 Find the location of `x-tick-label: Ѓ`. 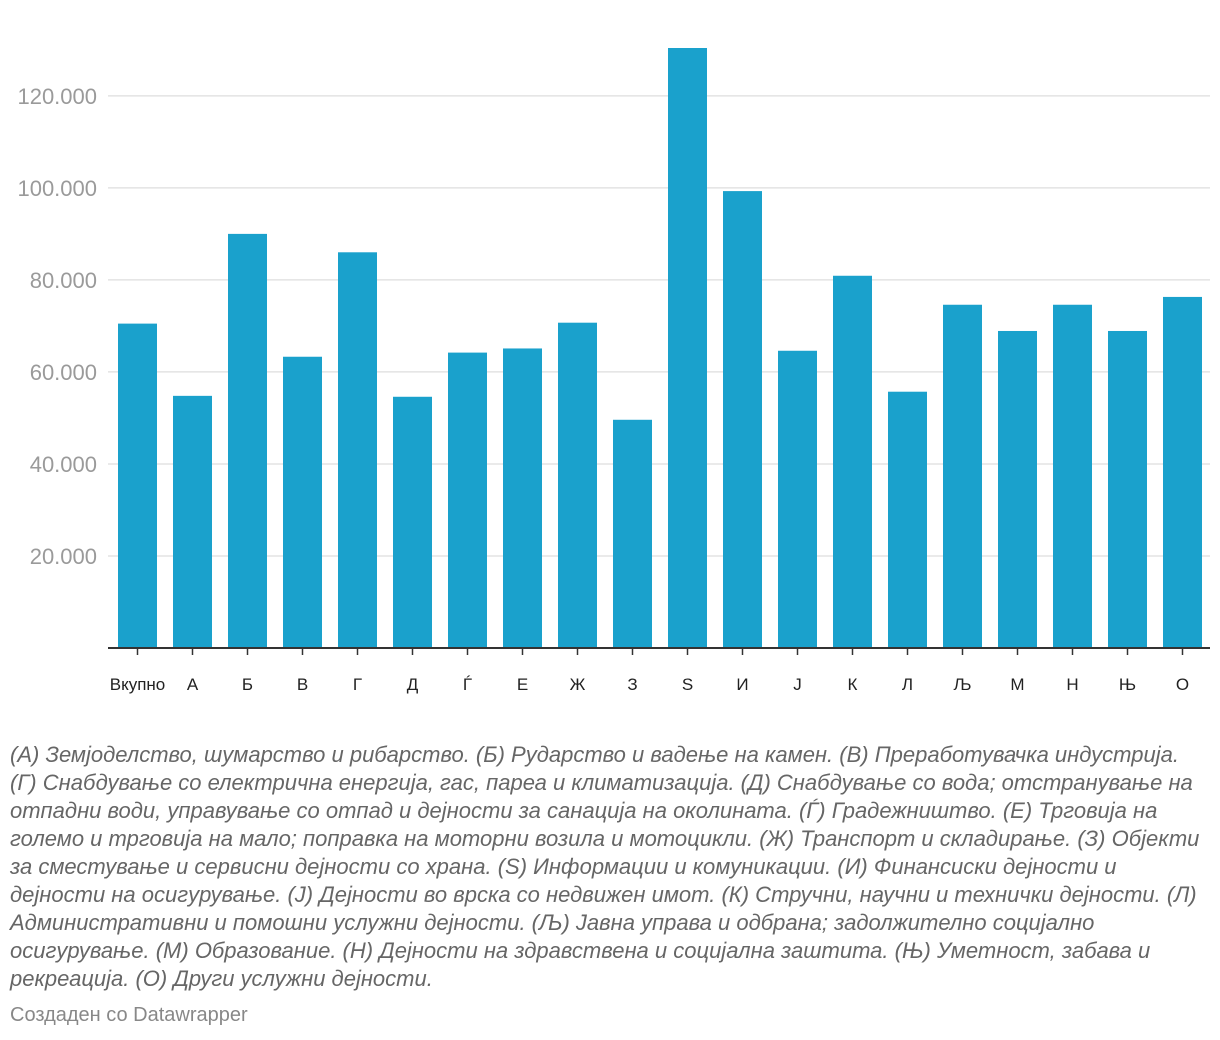

x-tick-label: Ѓ is located at coordinates (467, 684).